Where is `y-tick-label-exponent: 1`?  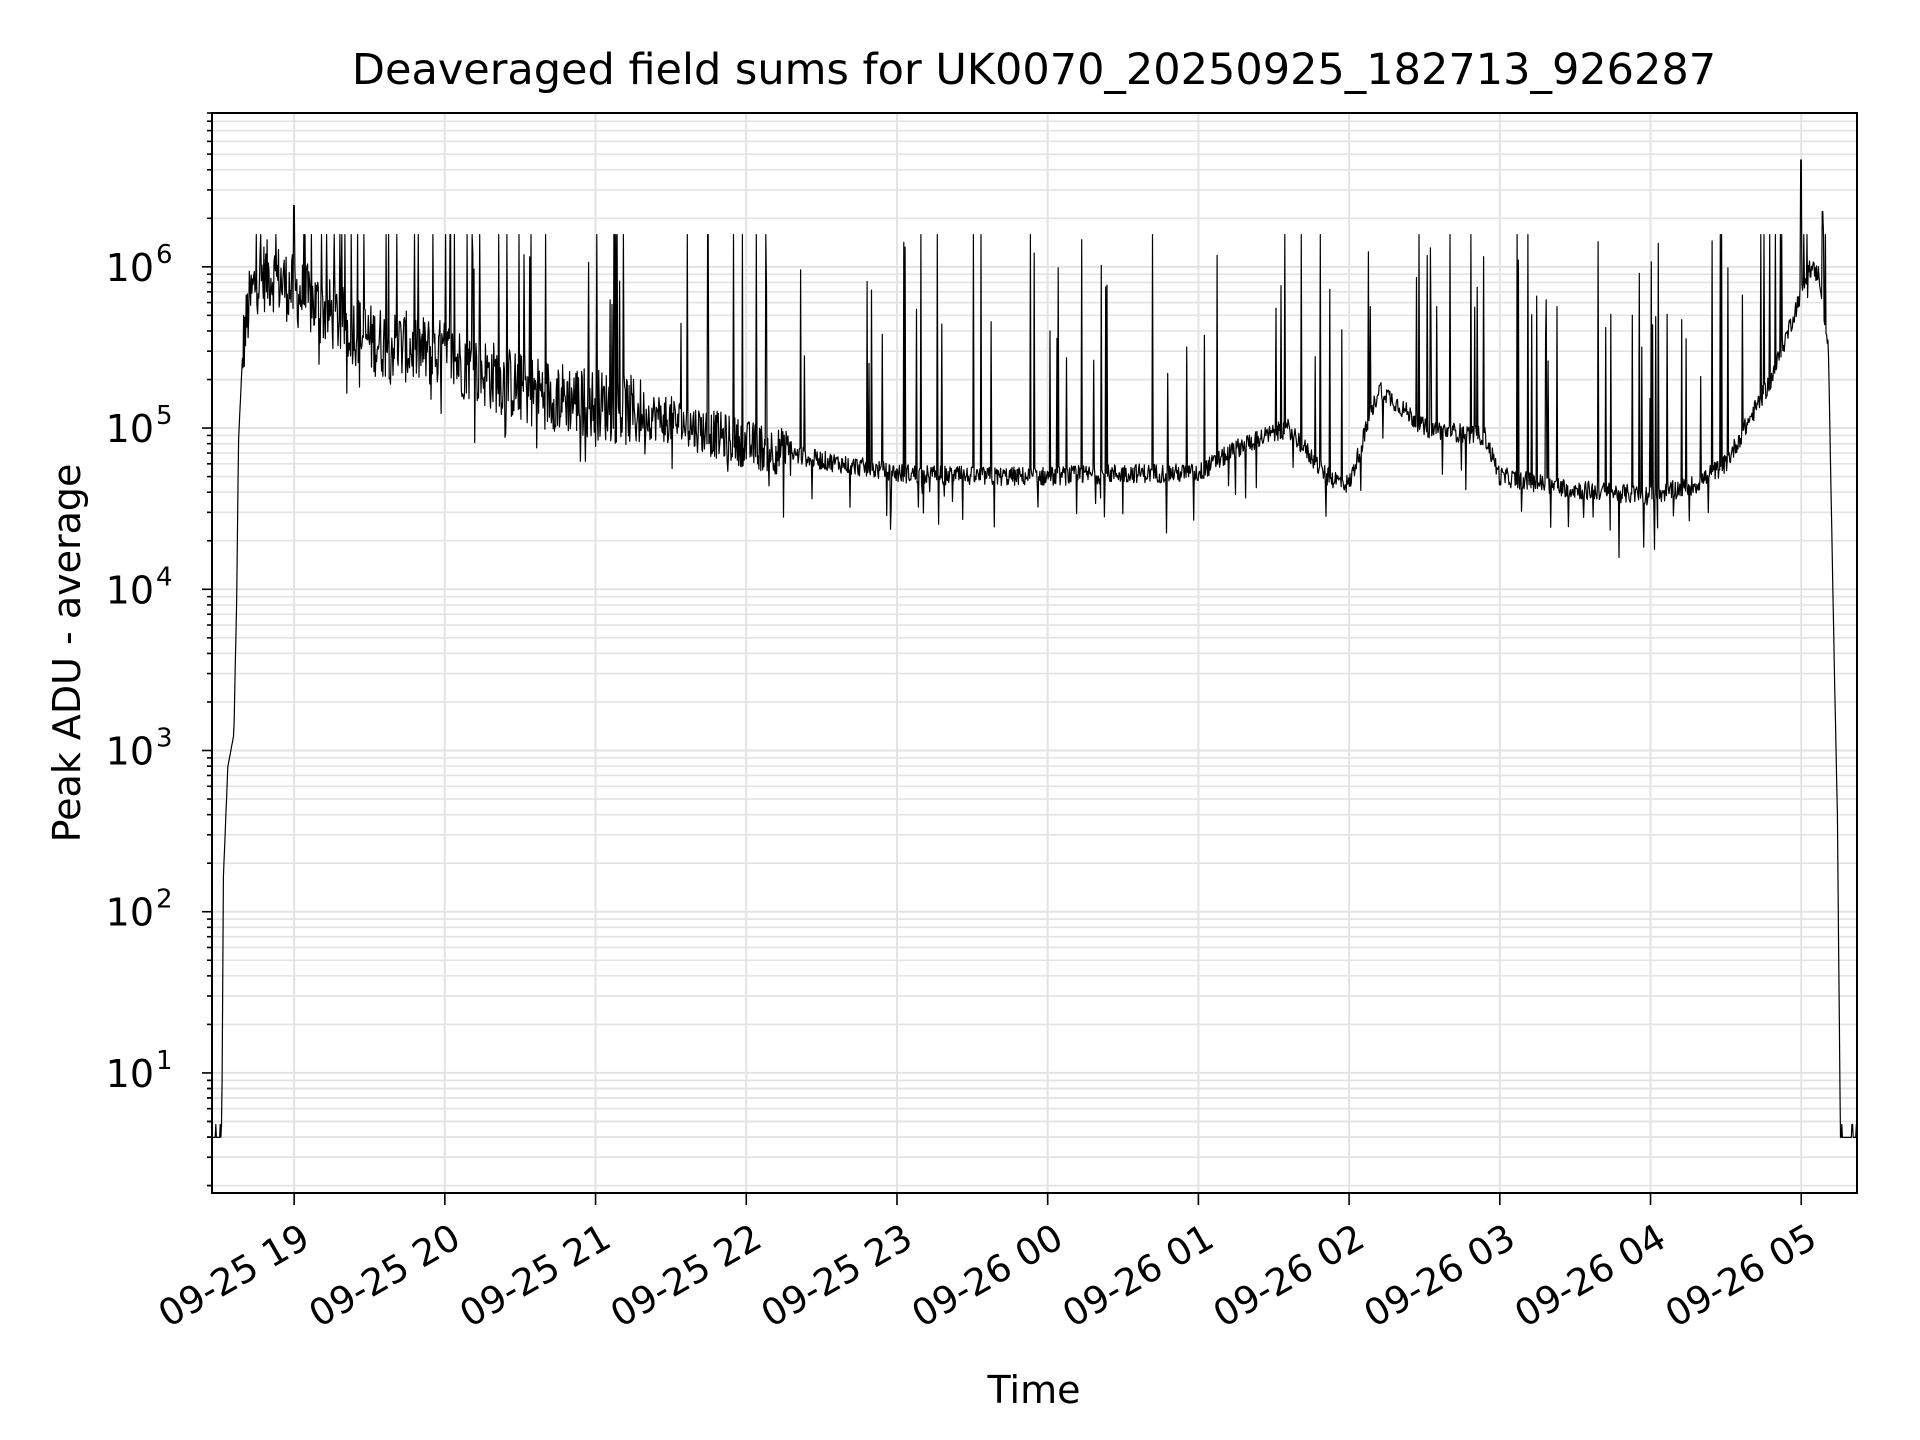
y-tick-label-exponent: 1 is located at coordinates (164, 1061).